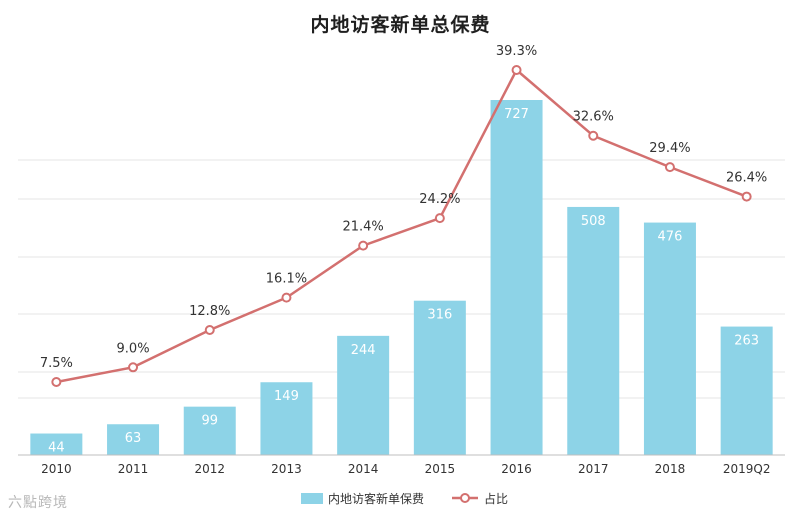 Image resolution: width=801 pixels, height=518 pixels. Describe the element at coordinates (133, 348) in the screenshot. I see `line-value-label: 9.0%` at that location.